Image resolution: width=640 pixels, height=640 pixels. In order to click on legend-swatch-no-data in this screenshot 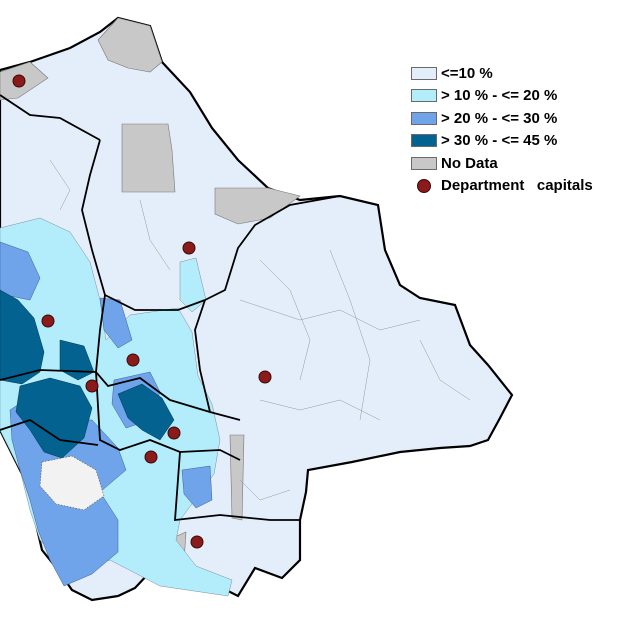, I will do `click(424, 163)`.